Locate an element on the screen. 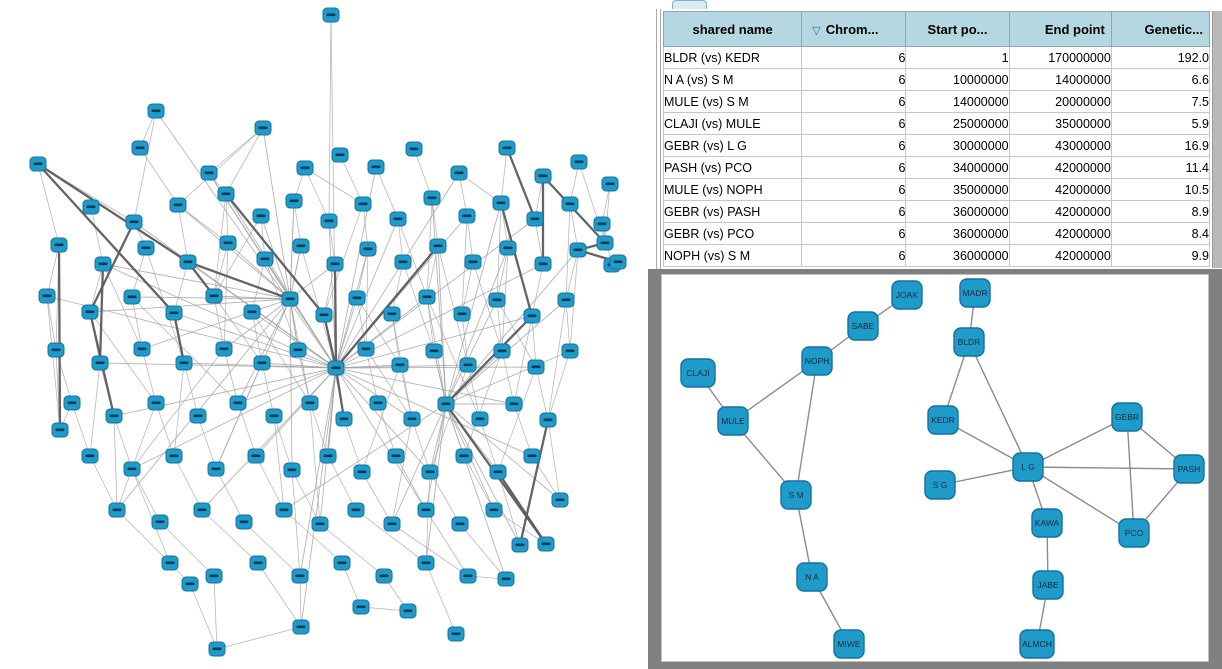 Image resolution: width=1222 pixels, height=669 pixels. subnetwork-node: MIWE is located at coordinates (849, 644).